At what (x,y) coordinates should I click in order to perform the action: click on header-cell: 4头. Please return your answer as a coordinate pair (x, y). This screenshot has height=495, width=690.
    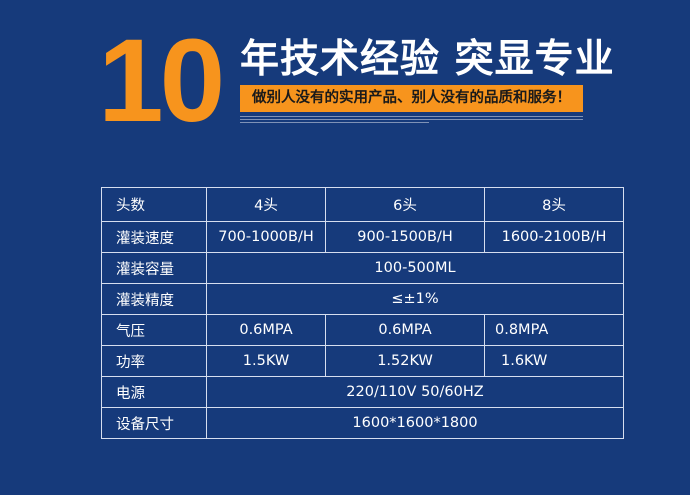
    Looking at the image, I should click on (266, 204).